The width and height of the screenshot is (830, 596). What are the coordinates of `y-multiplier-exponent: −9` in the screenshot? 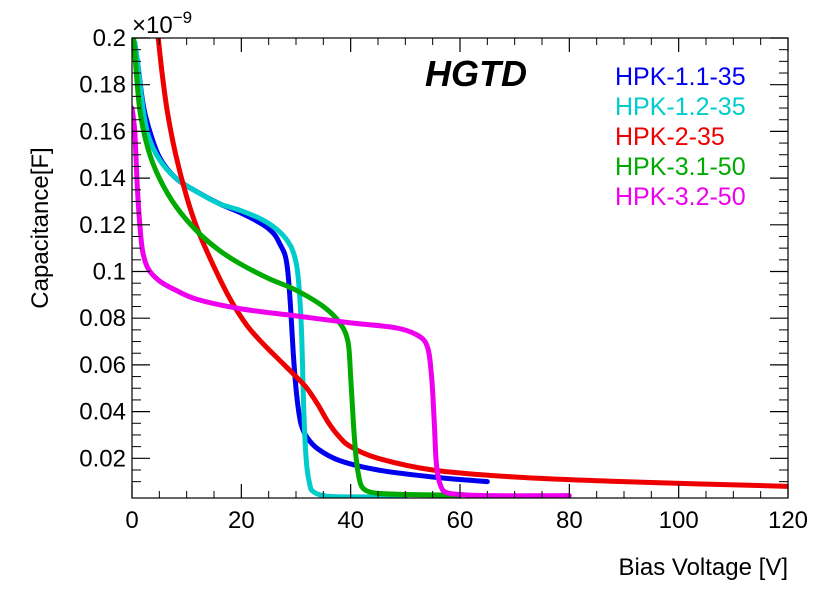 It's located at (182, 17).